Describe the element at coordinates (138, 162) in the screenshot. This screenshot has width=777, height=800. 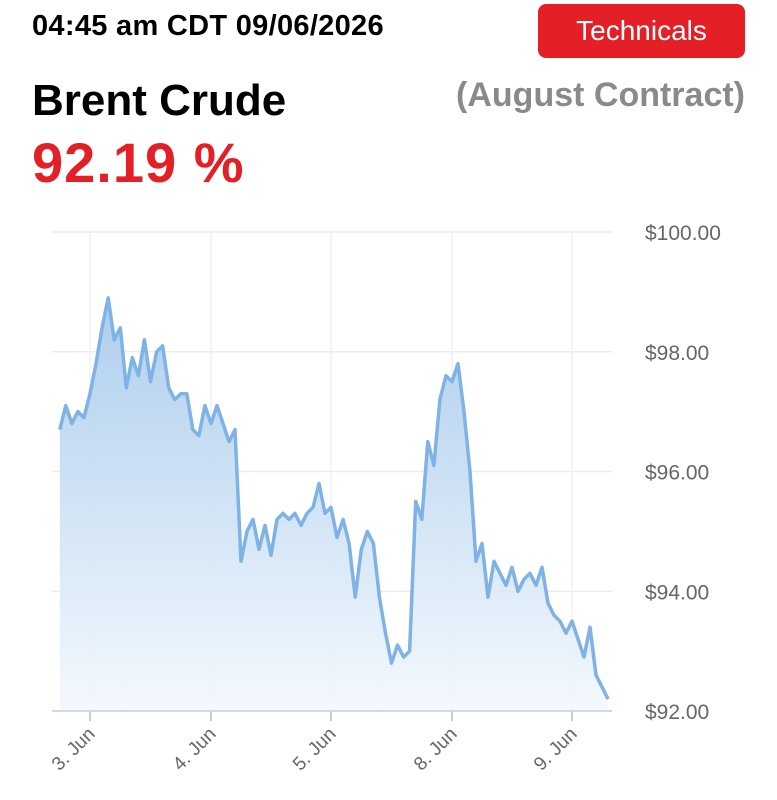
I see `price-change: 92.19 %` at that location.